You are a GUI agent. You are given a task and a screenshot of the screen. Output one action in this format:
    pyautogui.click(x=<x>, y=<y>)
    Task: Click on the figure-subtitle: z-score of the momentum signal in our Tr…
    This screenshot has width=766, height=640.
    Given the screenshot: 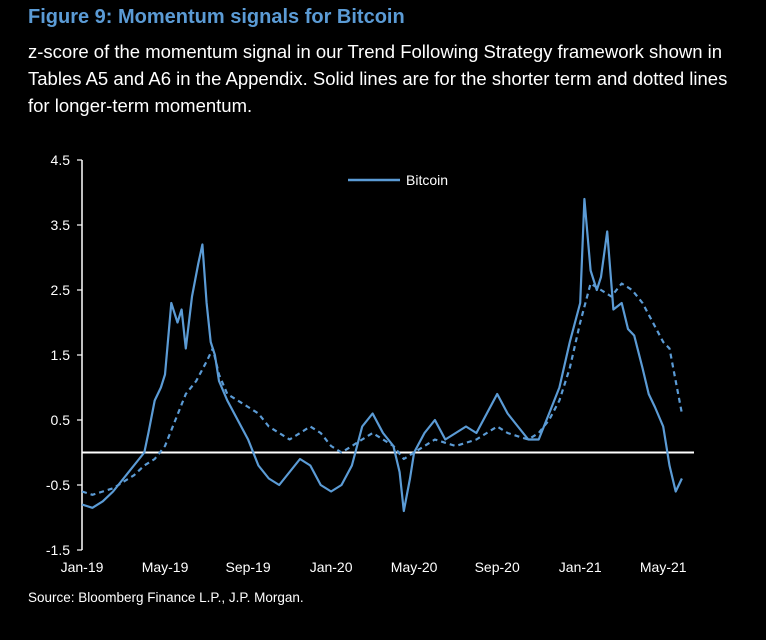 What is the action you would take?
    pyautogui.click(x=378, y=78)
    